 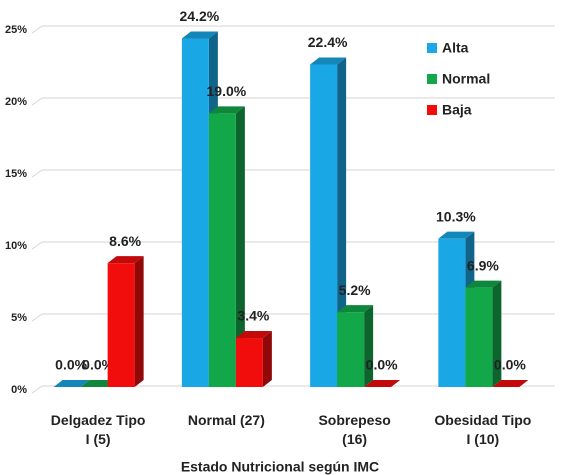 What do you see at coordinates (466, 79) in the screenshot?
I see `legend-label: Normal` at bounding box center [466, 79].